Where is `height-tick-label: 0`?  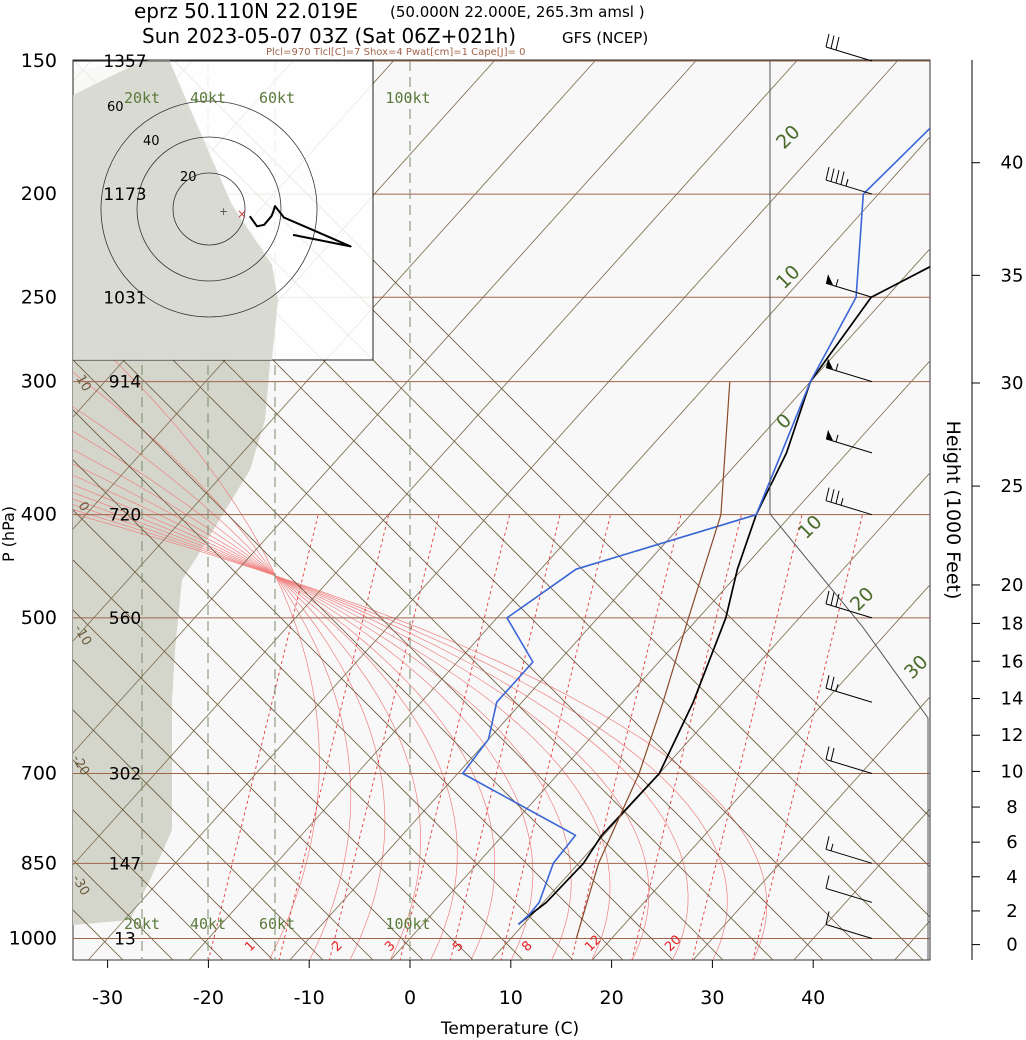
height-tick-label: 0 is located at coordinates (1011, 945).